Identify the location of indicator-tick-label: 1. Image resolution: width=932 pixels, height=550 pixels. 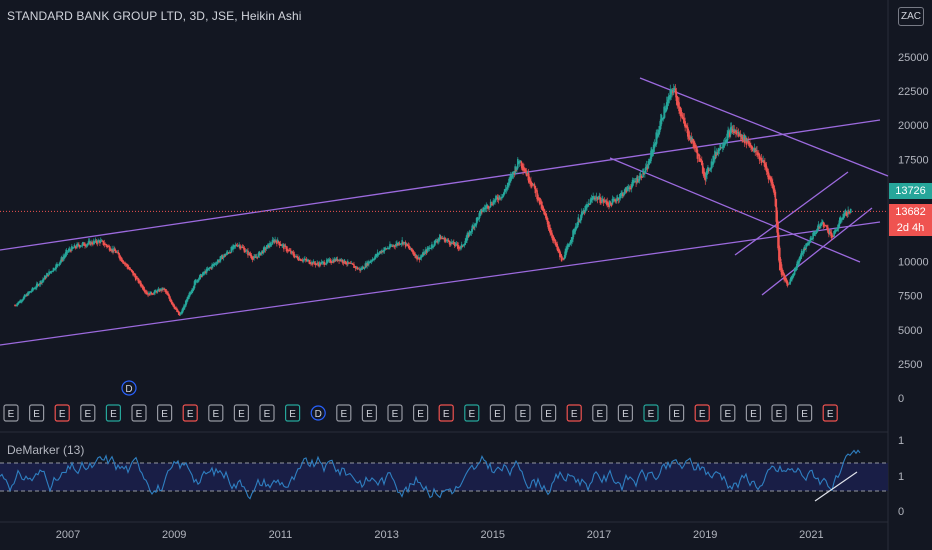
(901, 477).